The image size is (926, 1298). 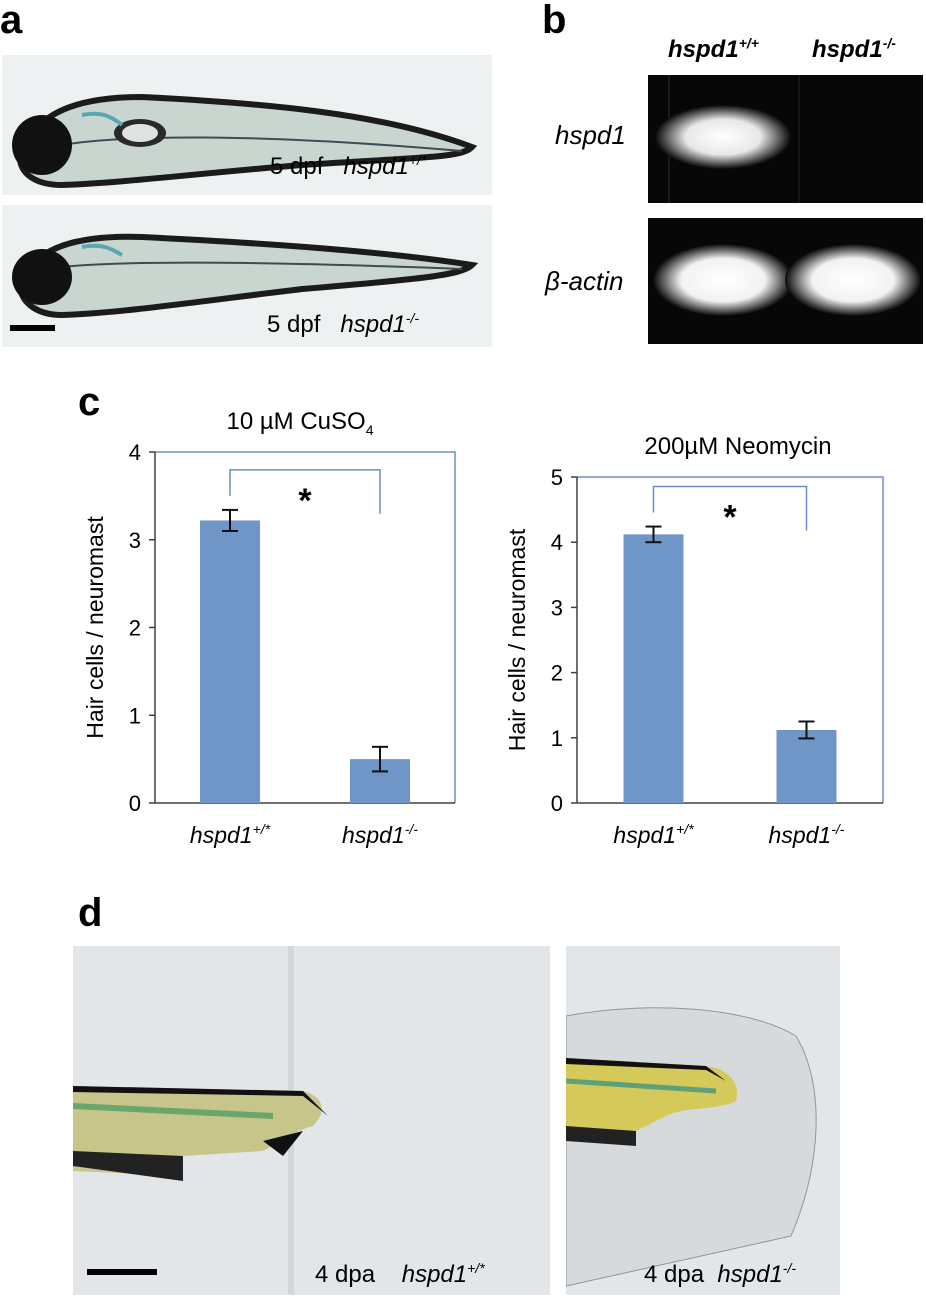 What do you see at coordinates (135, 628) in the screenshot?
I see `cuso4-ytick-label: 2` at bounding box center [135, 628].